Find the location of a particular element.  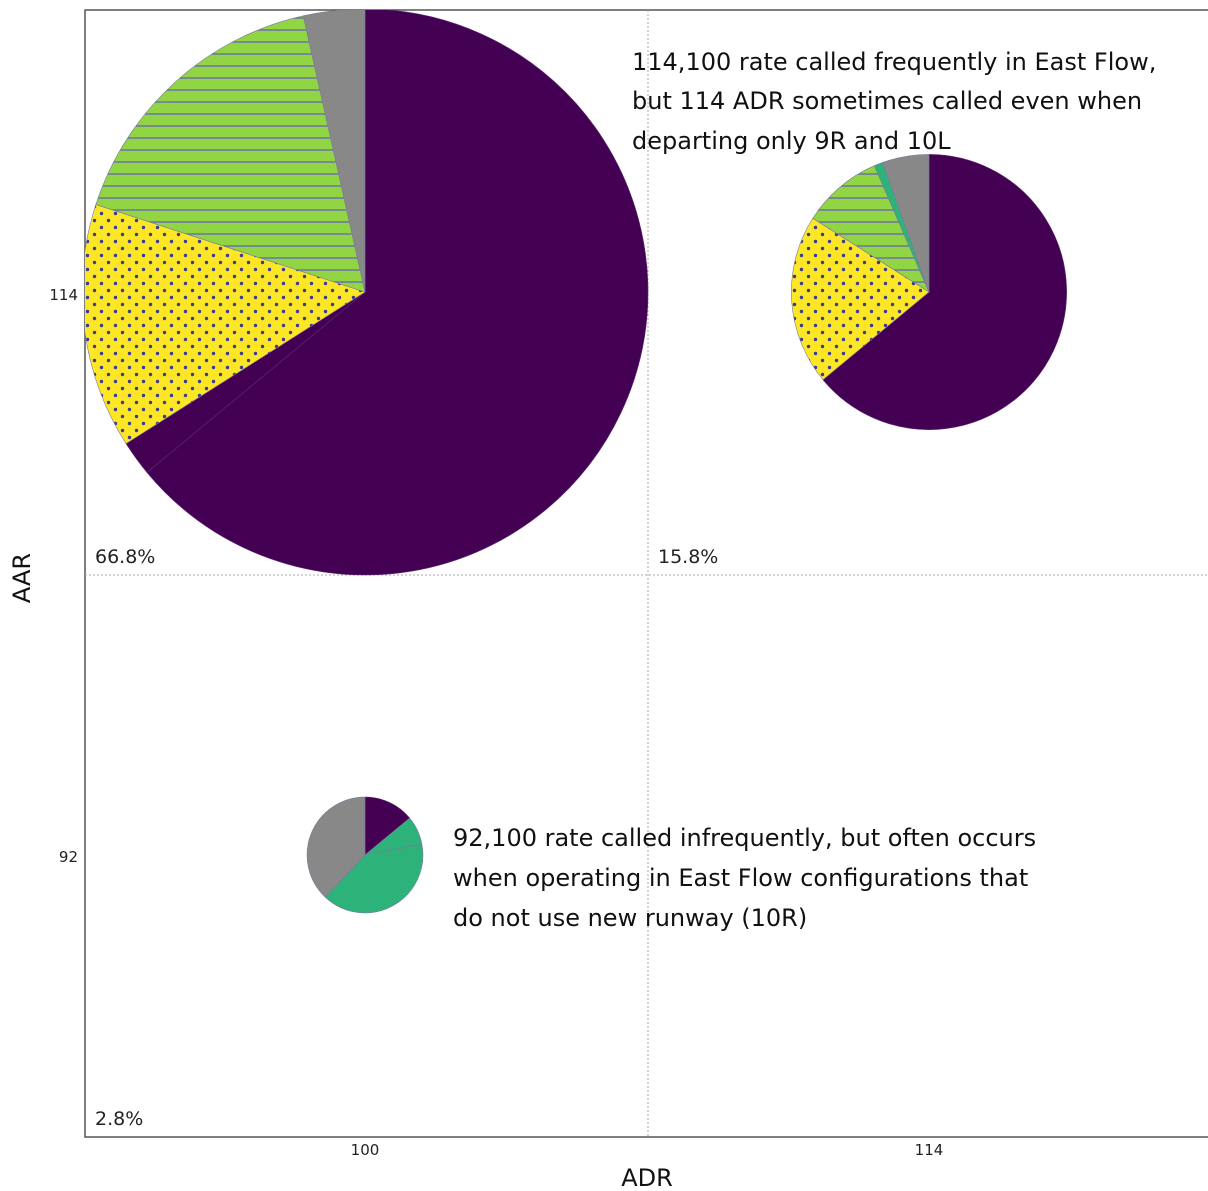

share-label-cell-100-114: 66.8% is located at coordinates (125, 557).